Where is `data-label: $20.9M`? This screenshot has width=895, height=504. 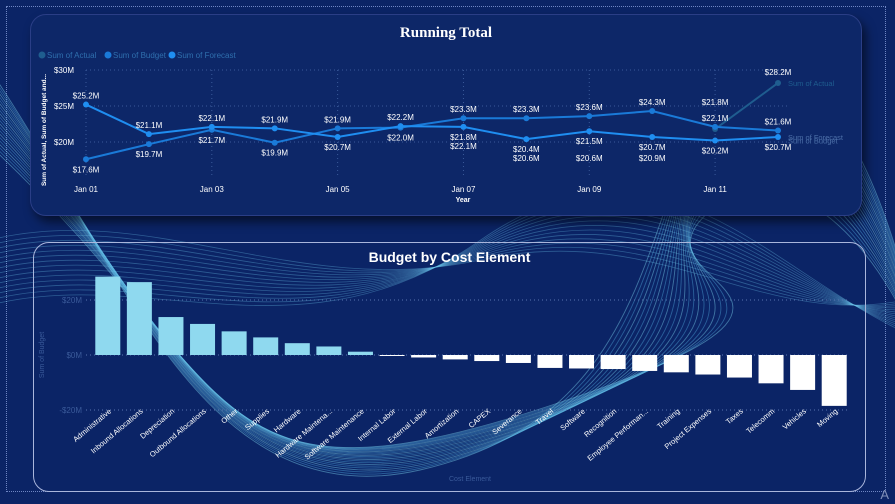
data-label: $20.9M is located at coordinates (652, 158).